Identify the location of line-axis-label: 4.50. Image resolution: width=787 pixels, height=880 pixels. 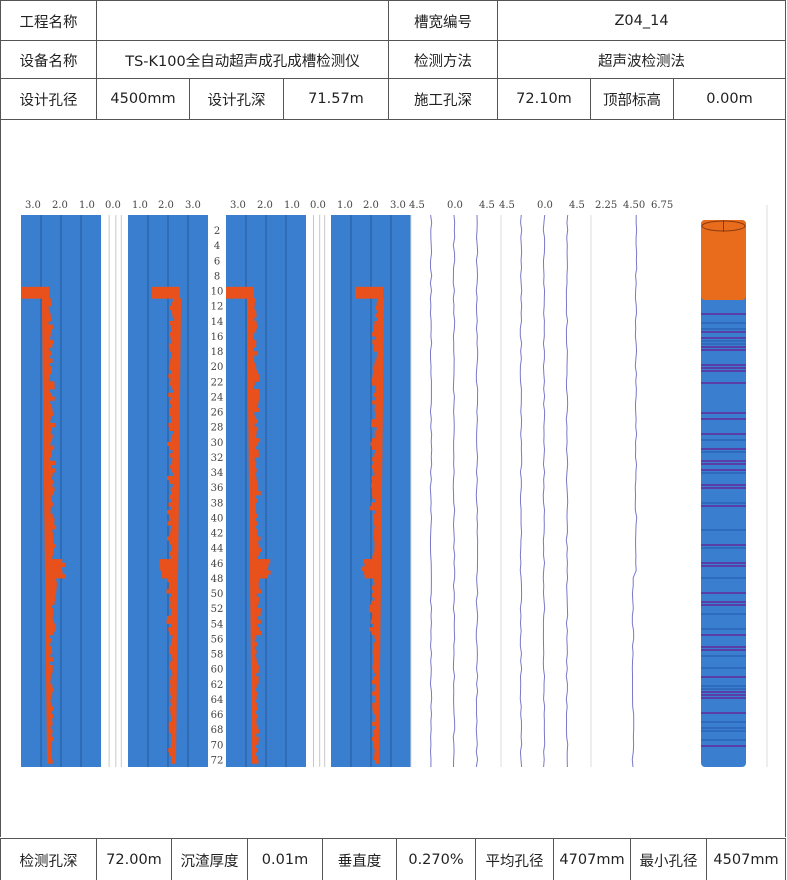
(634, 205).